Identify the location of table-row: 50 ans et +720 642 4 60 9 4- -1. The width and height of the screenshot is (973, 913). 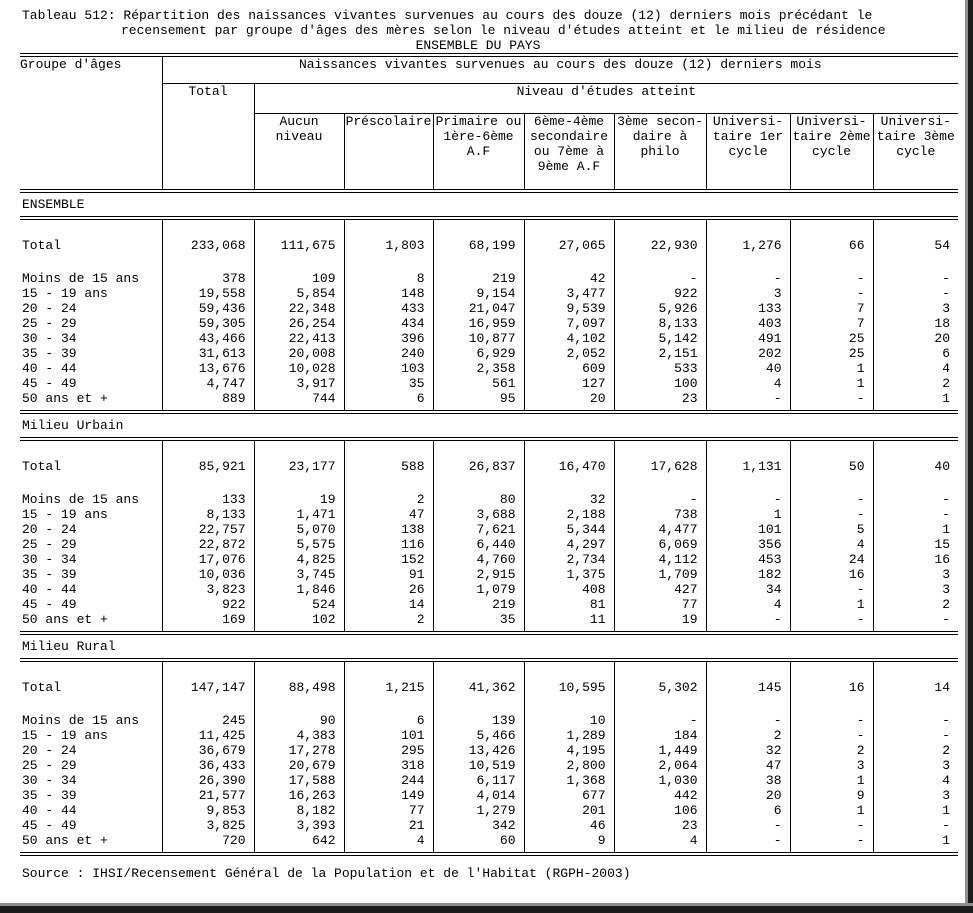
(489, 840).